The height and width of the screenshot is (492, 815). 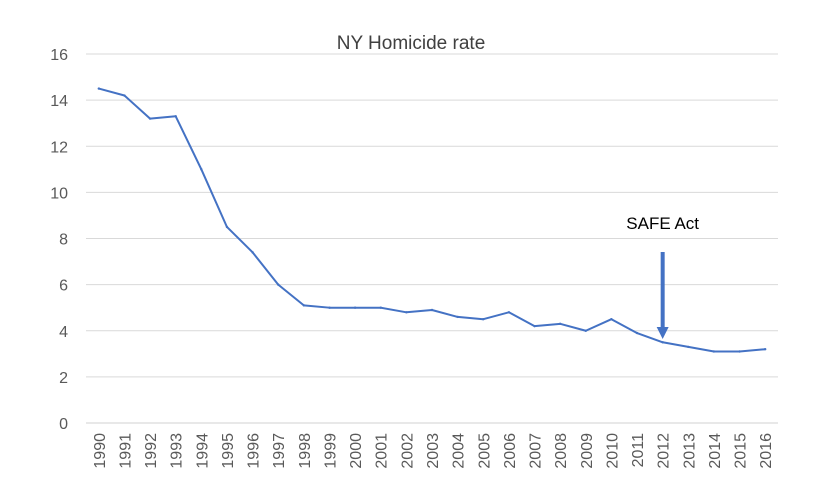 I want to click on x-tick-label: 2008, so click(x=561, y=451).